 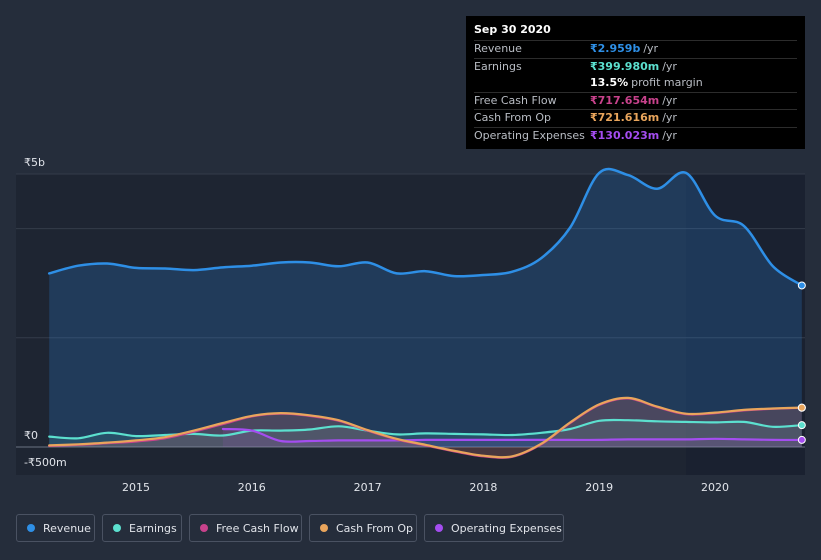 I want to click on tooltip-row: 13.5% profit margin, so click(x=635, y=83).